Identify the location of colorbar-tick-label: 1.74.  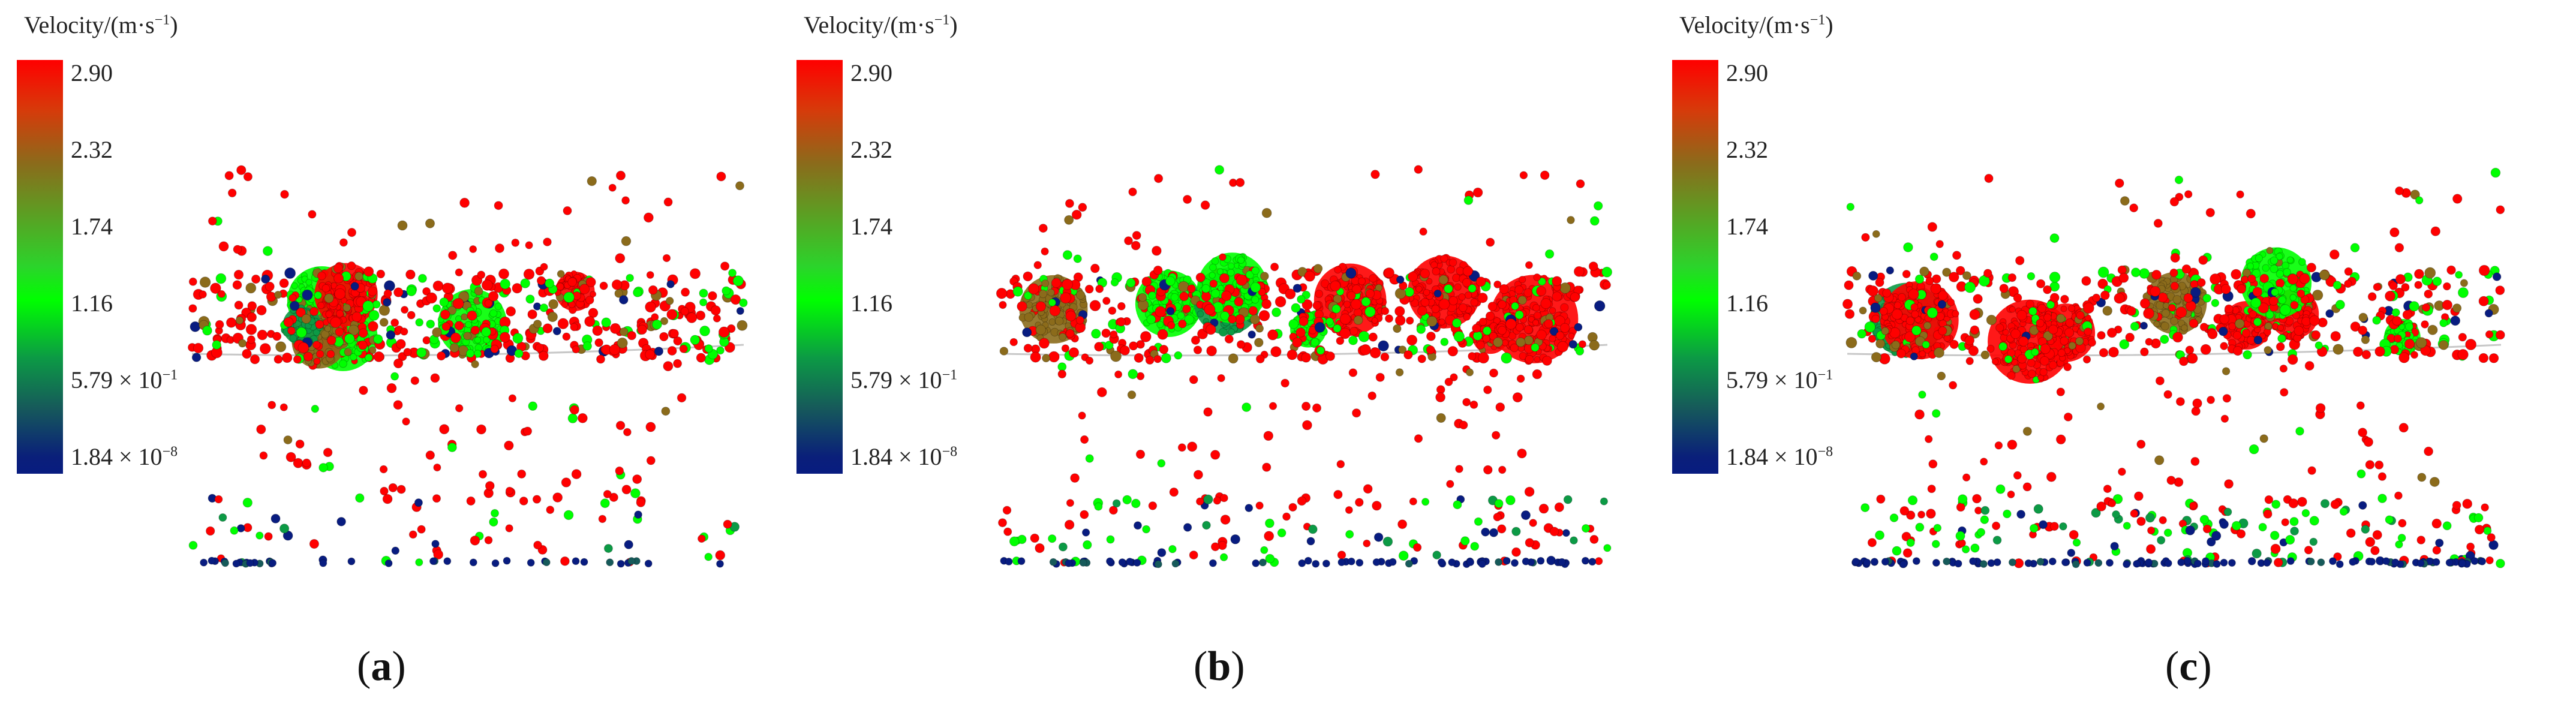
(92, 226).